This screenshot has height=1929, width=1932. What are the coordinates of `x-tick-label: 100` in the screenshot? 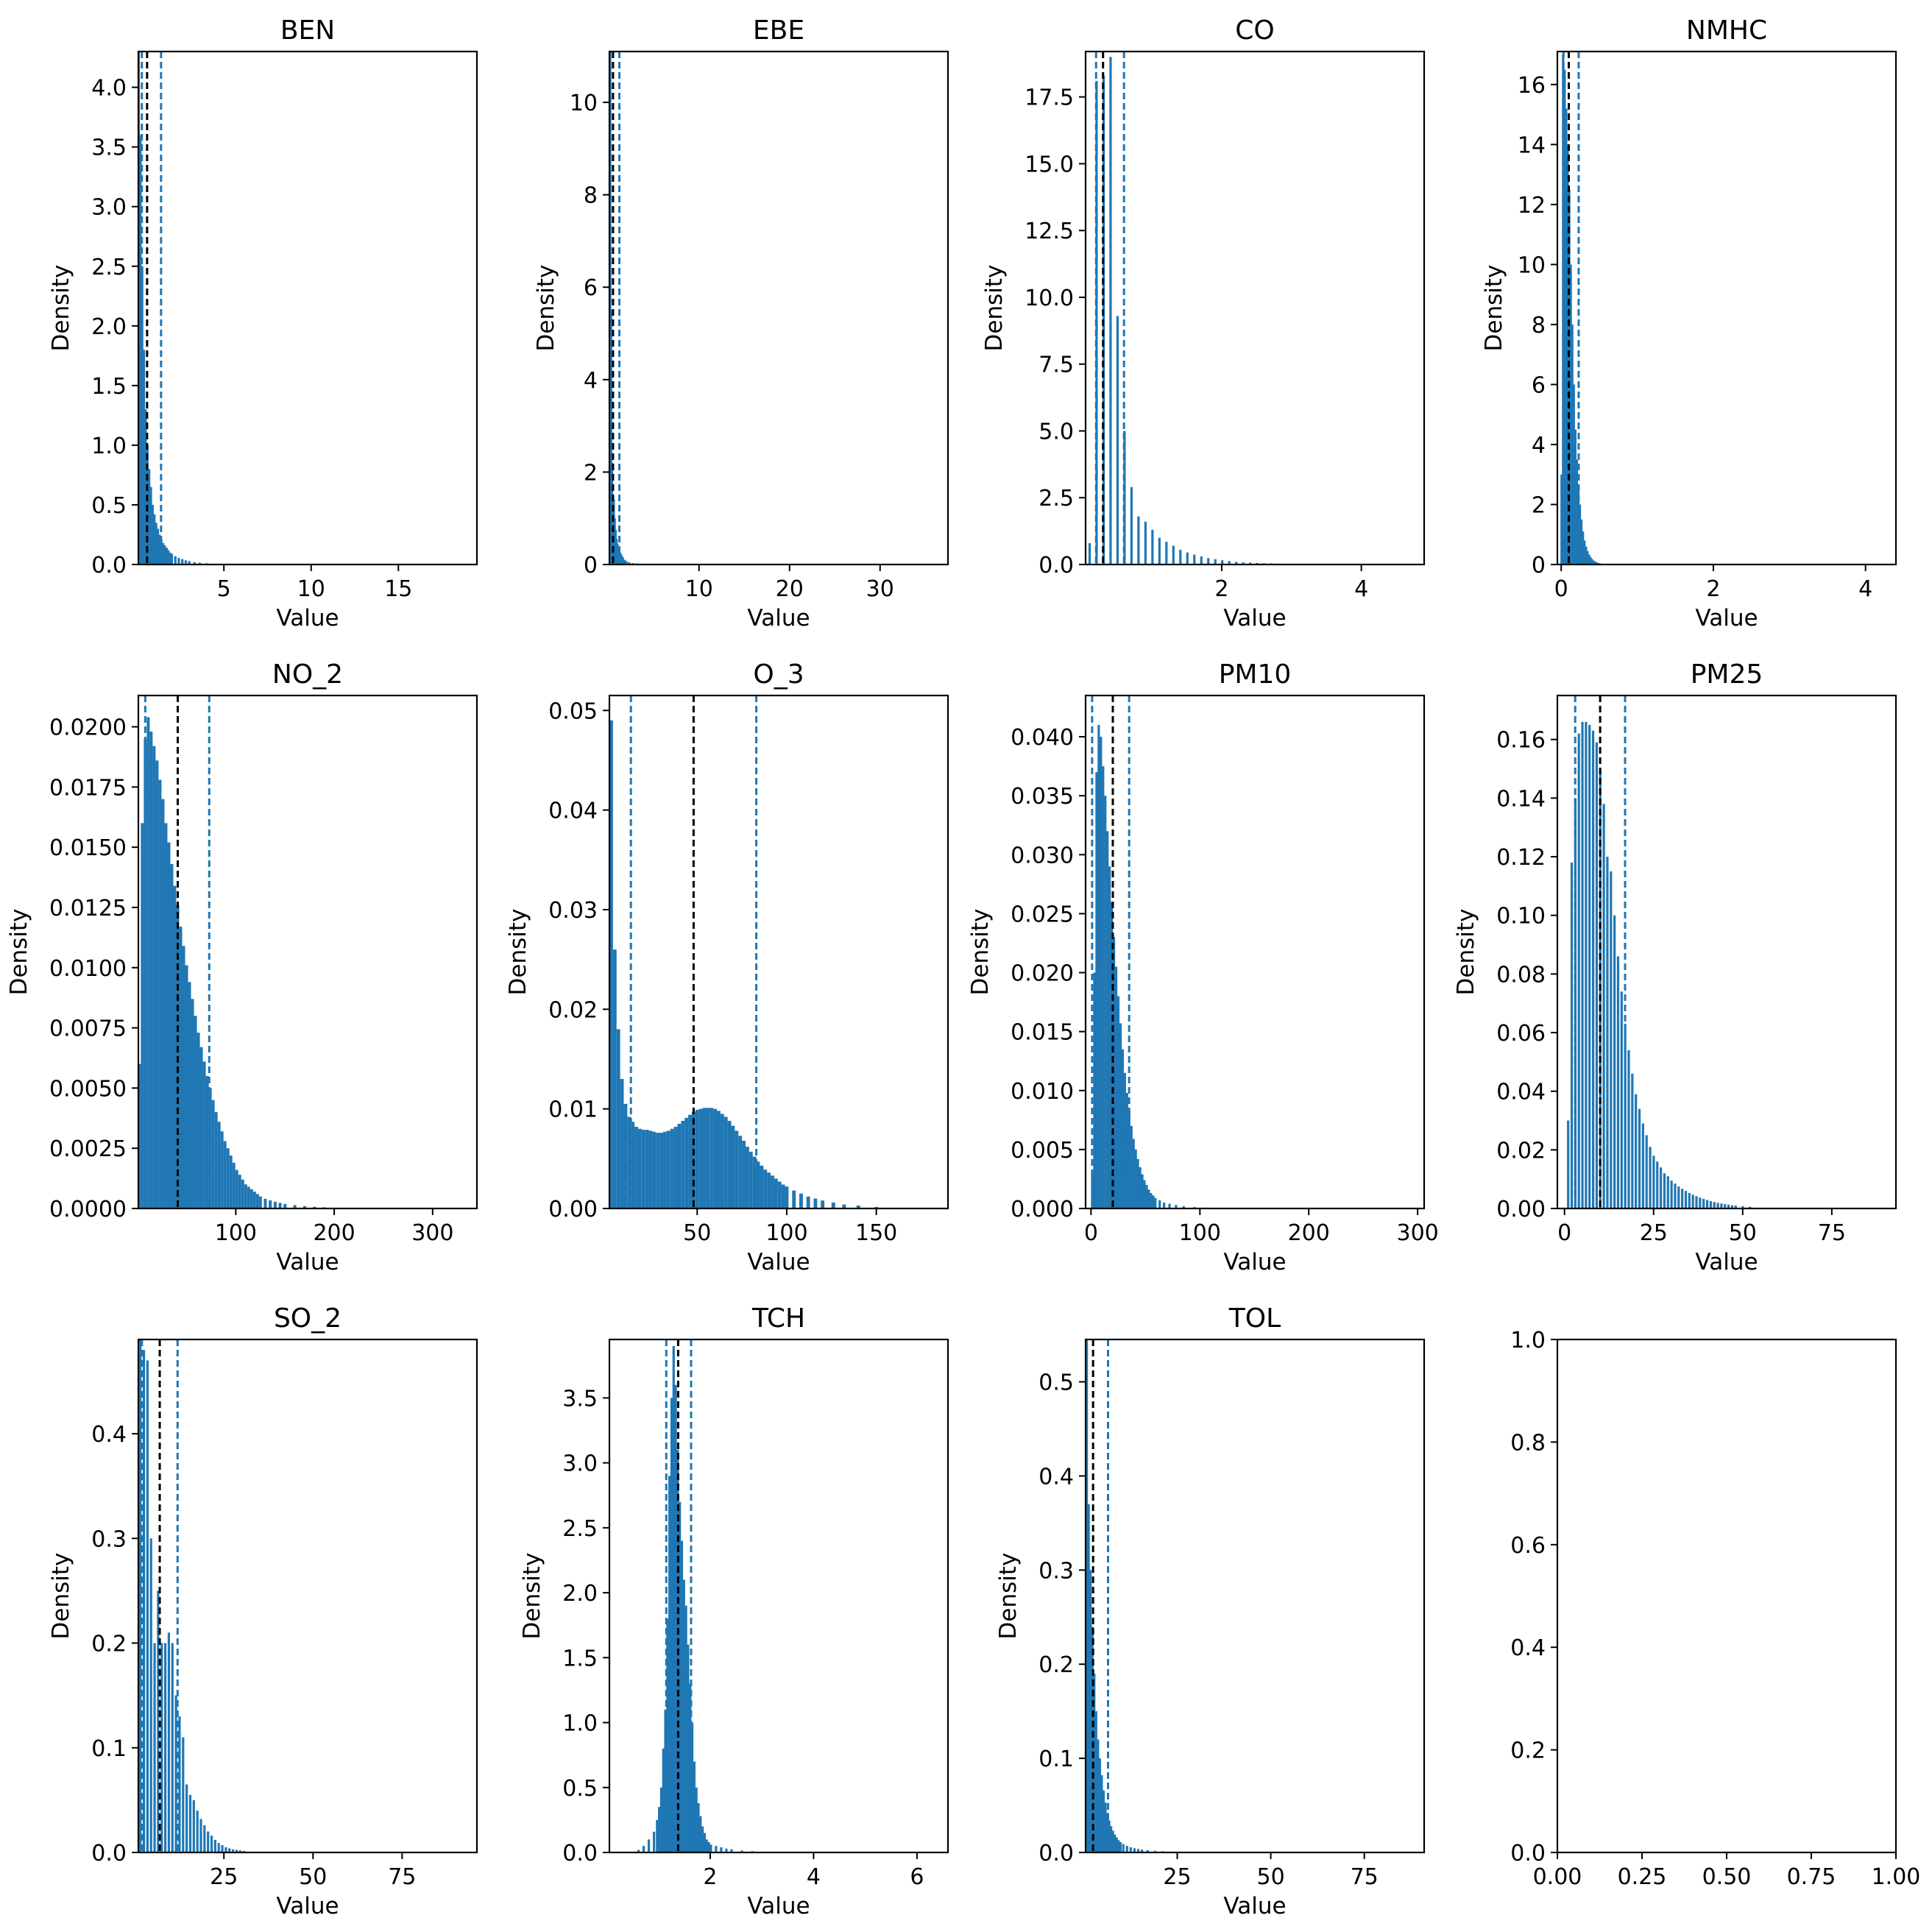 It's located at (236, 1233).